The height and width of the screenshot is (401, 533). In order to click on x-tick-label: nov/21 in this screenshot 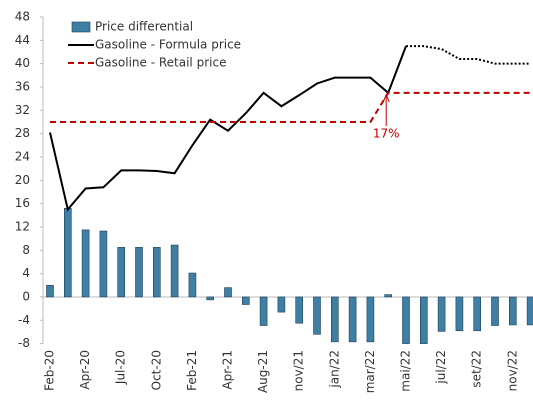, I will do `click(299, 370)`.